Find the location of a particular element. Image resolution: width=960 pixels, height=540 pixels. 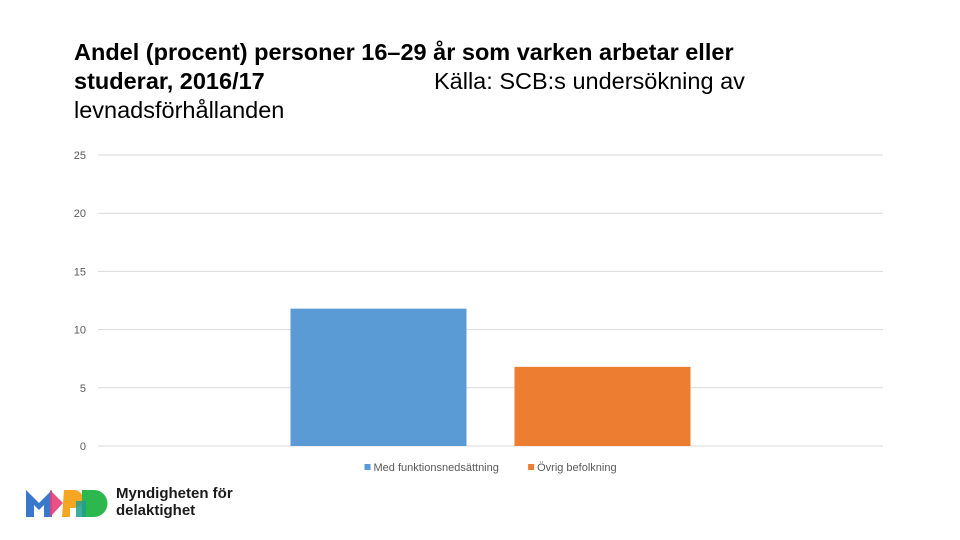

agency-logo: Myndigheten för delaktighet is located at coordinates (136, 502).